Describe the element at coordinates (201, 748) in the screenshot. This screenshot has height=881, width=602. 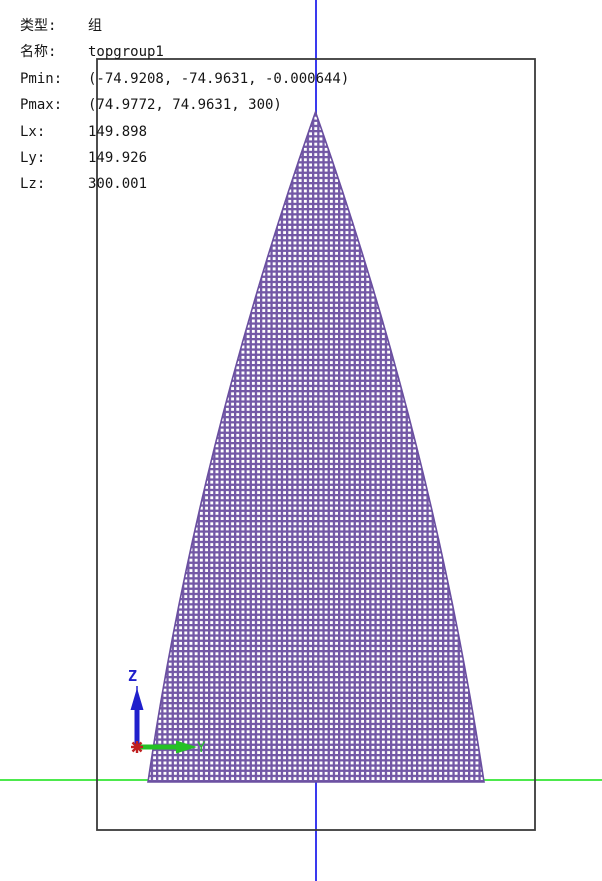
I see `triad-y-label: Y` at that location.